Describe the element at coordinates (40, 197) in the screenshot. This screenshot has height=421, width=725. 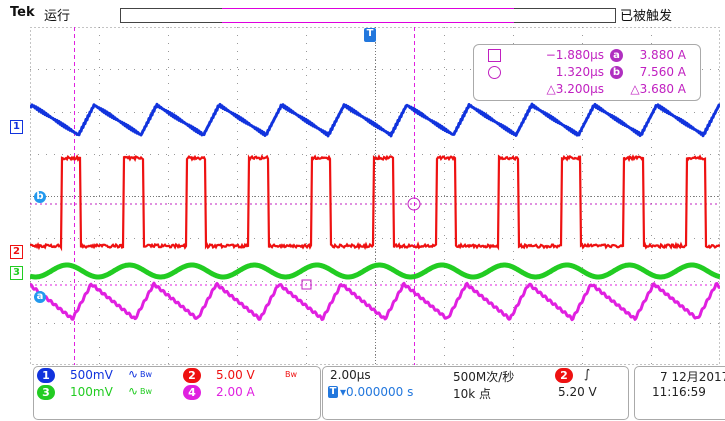
I see `ref-b-marker: b` at that location.